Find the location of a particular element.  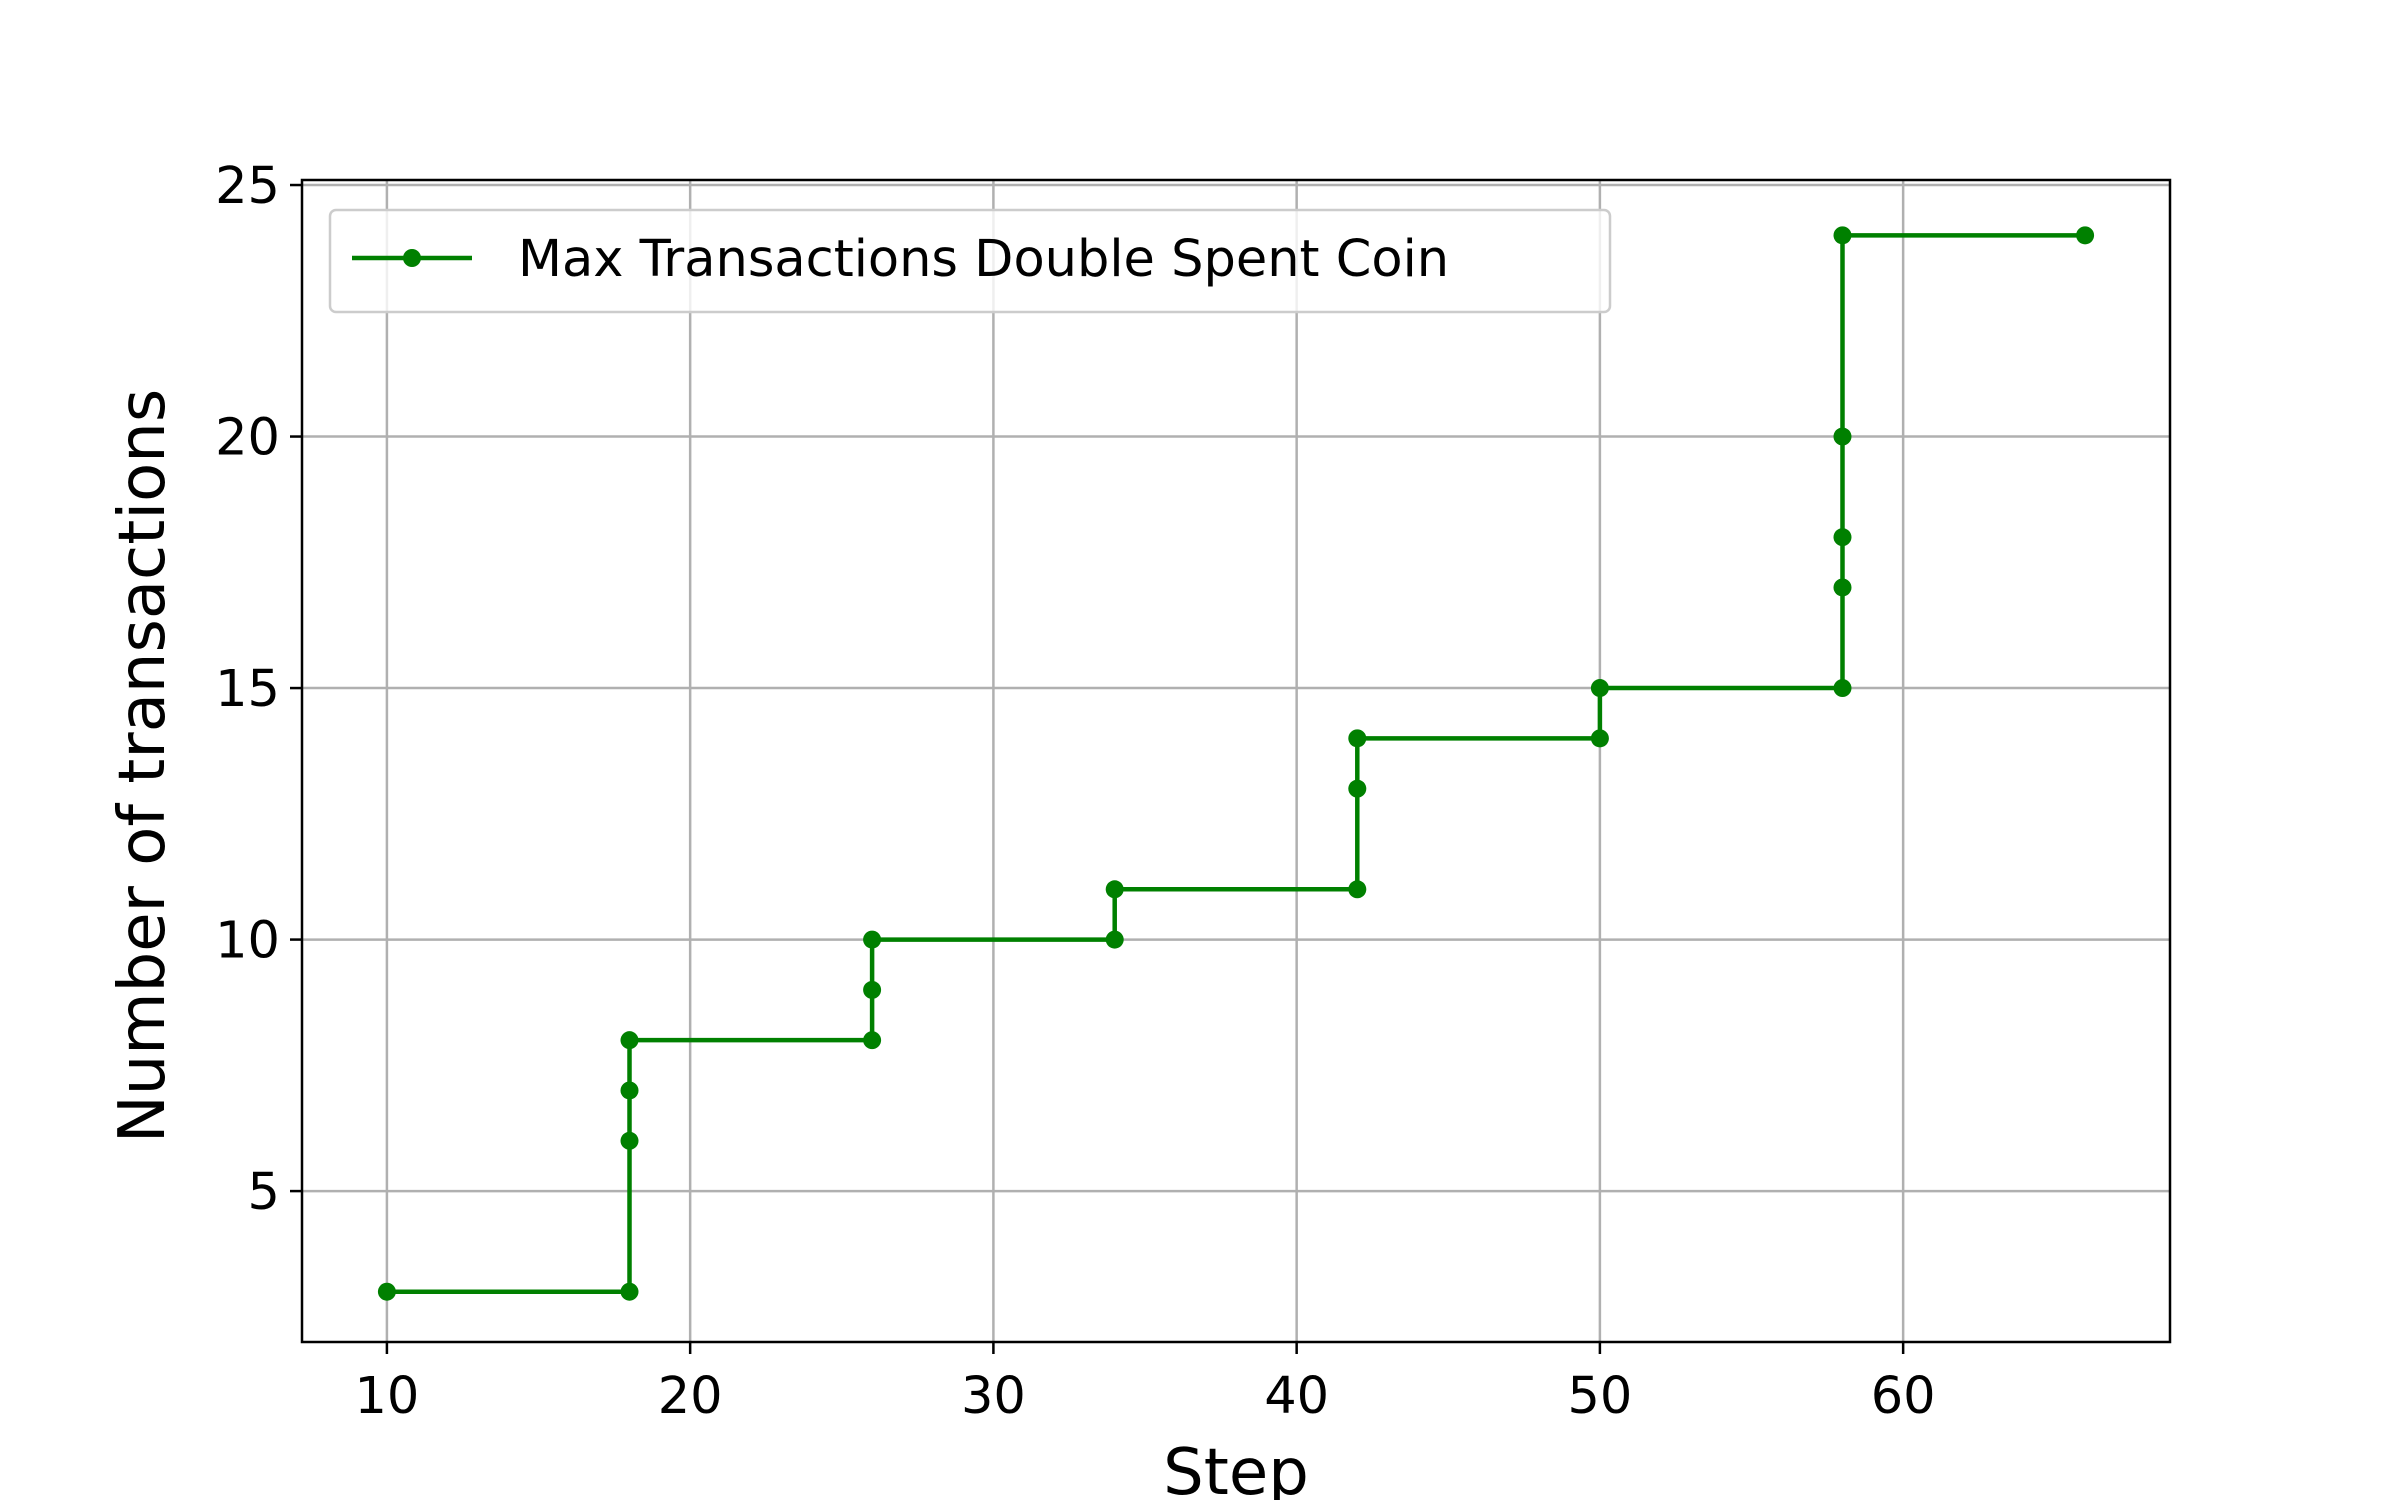

y-axis-label: Number of transactions is located at coordinates (143, 766).